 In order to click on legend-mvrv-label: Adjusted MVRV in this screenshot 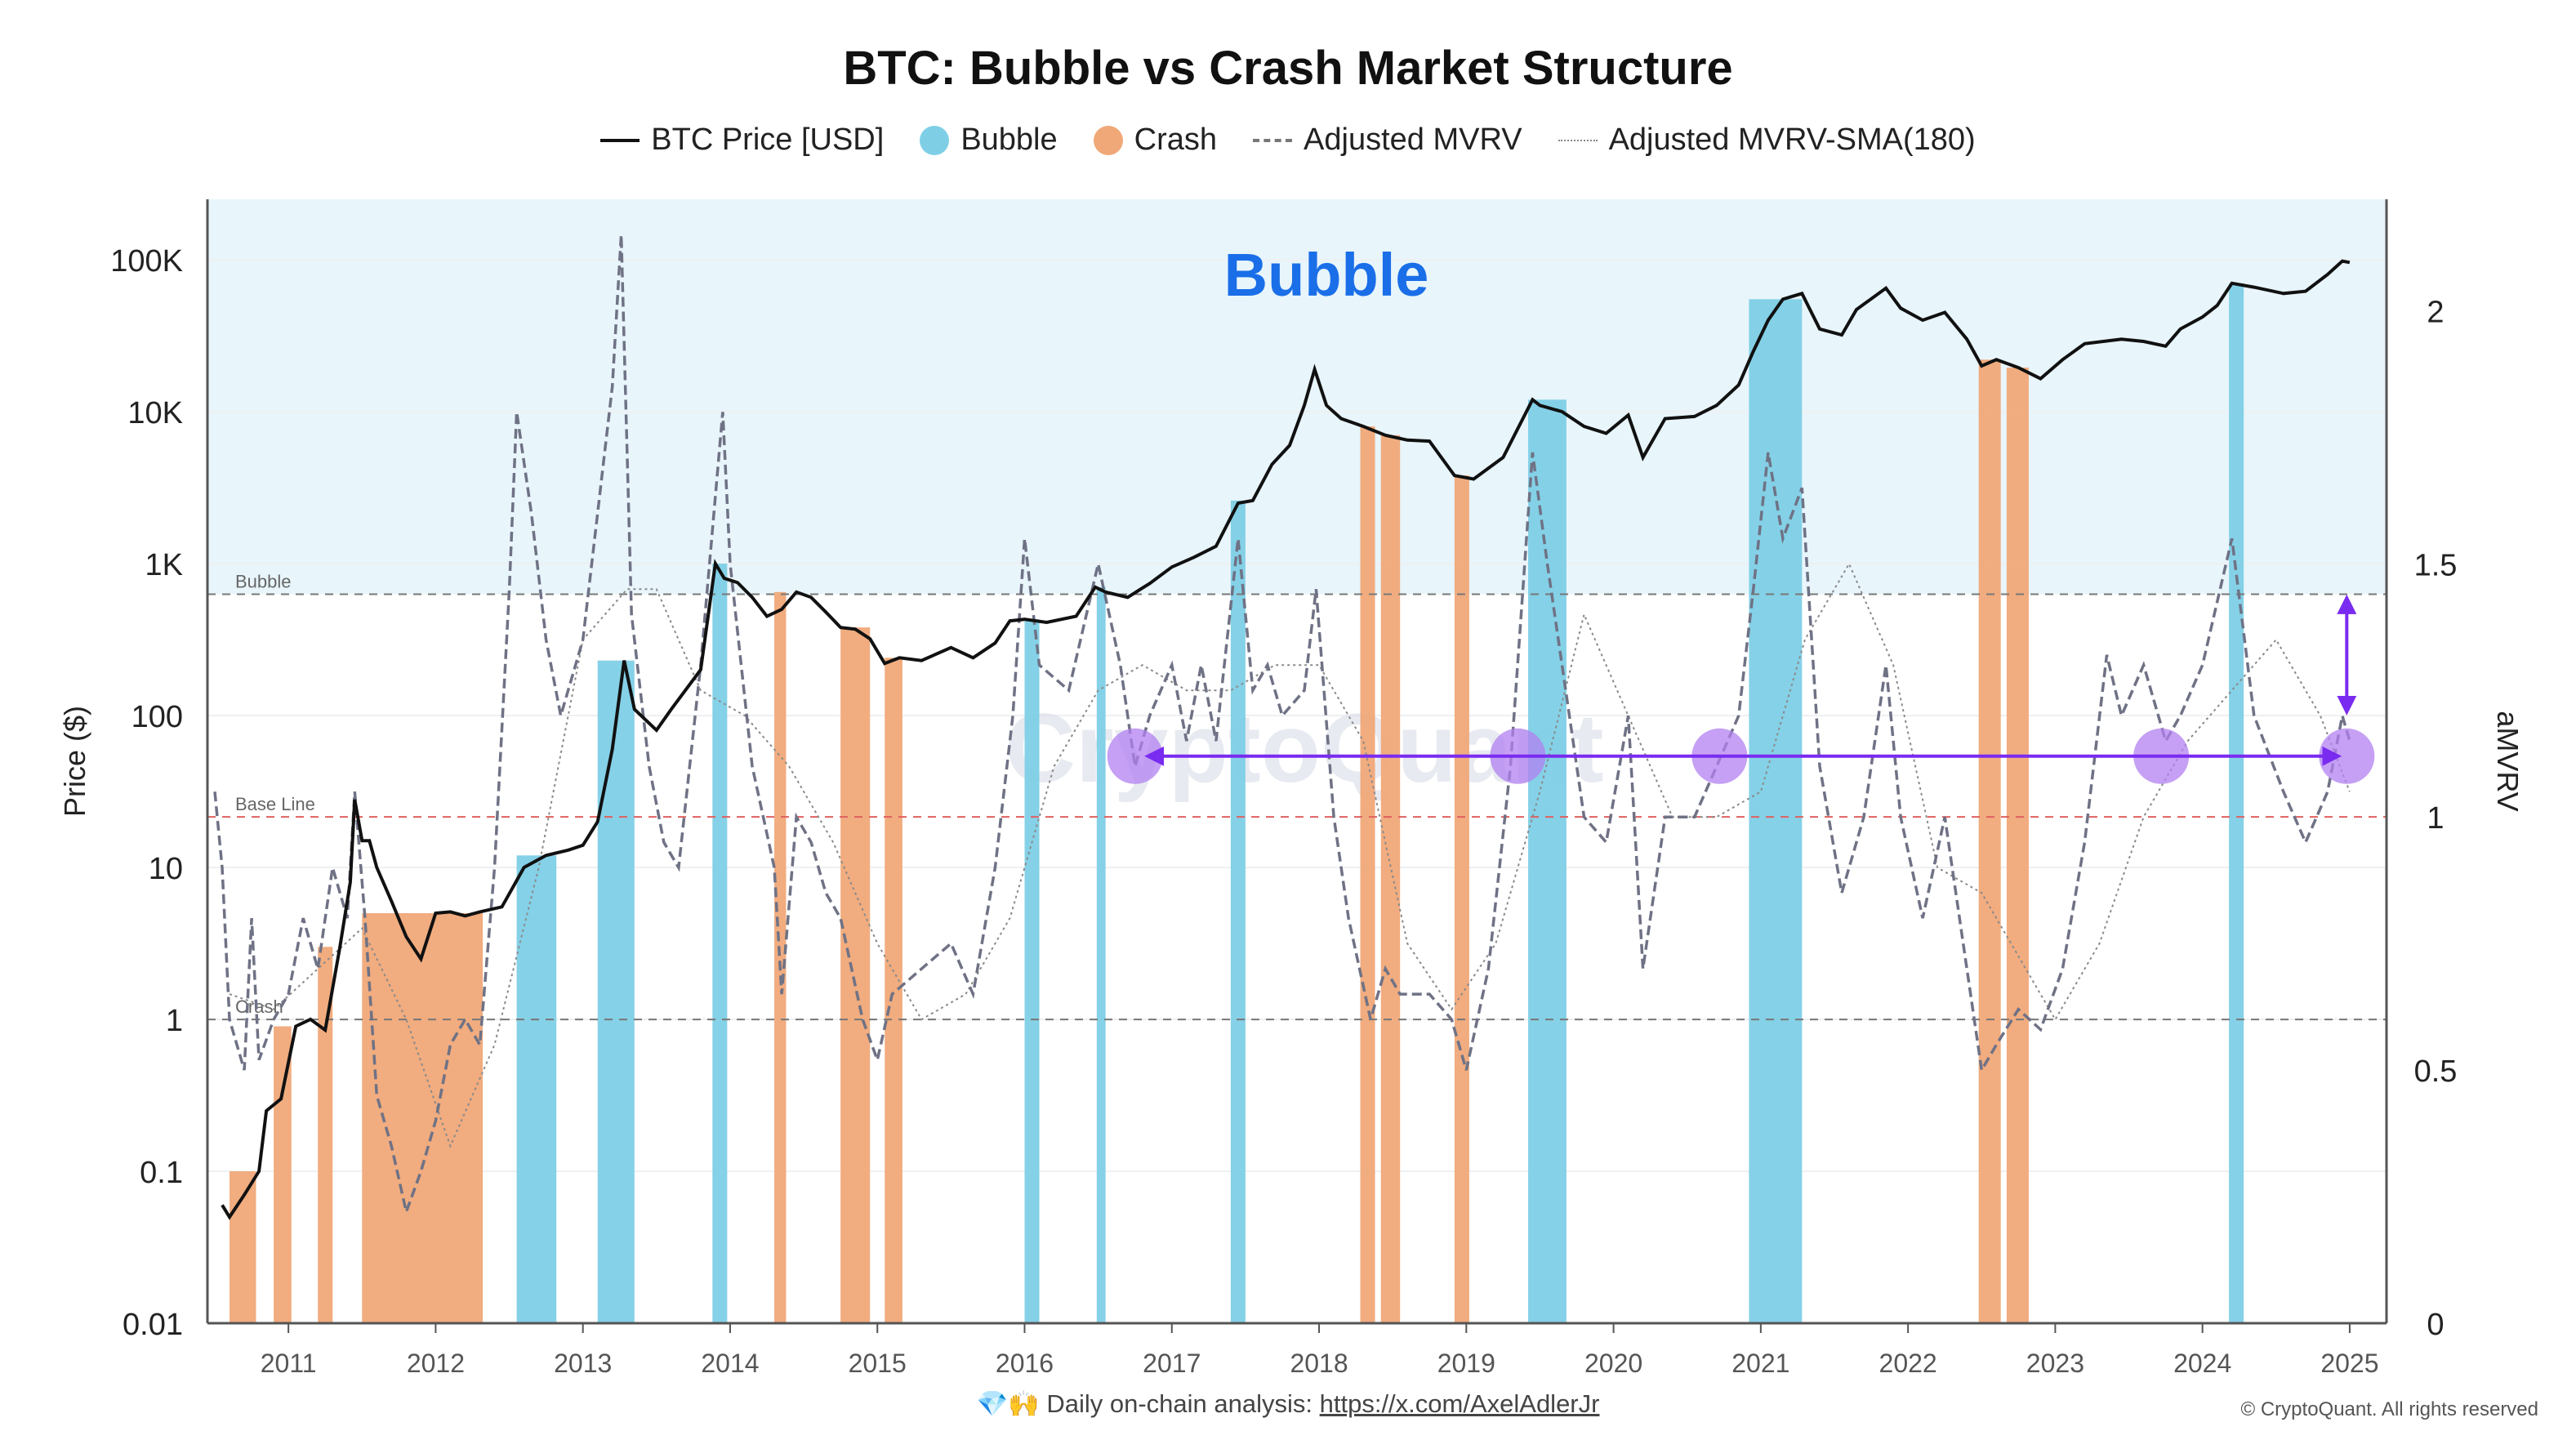, I will do `click(1413, 140)`.